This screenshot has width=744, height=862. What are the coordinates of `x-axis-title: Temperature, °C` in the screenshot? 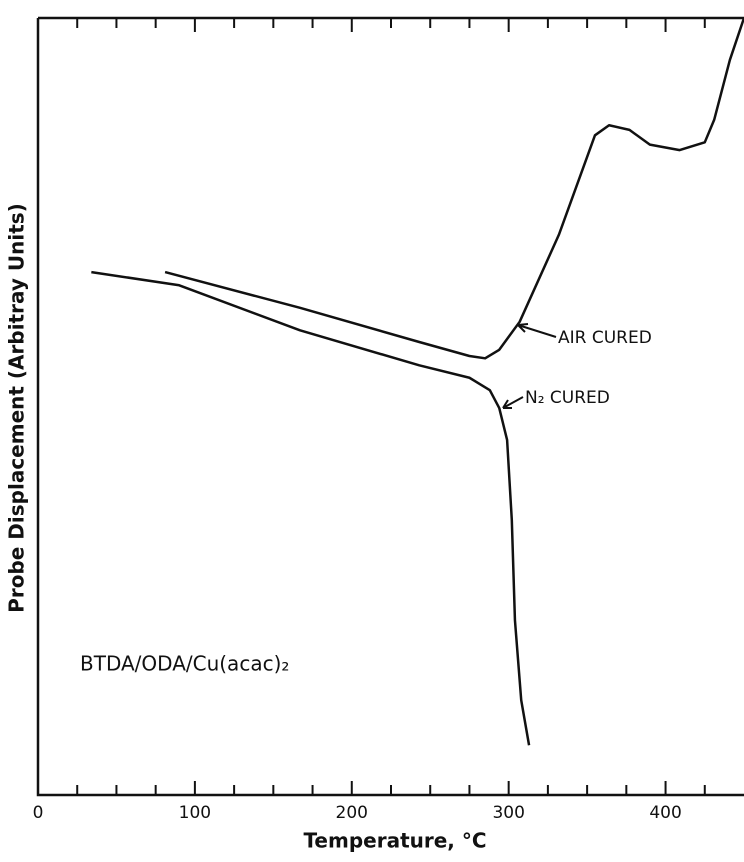 It's located at (394, 841).